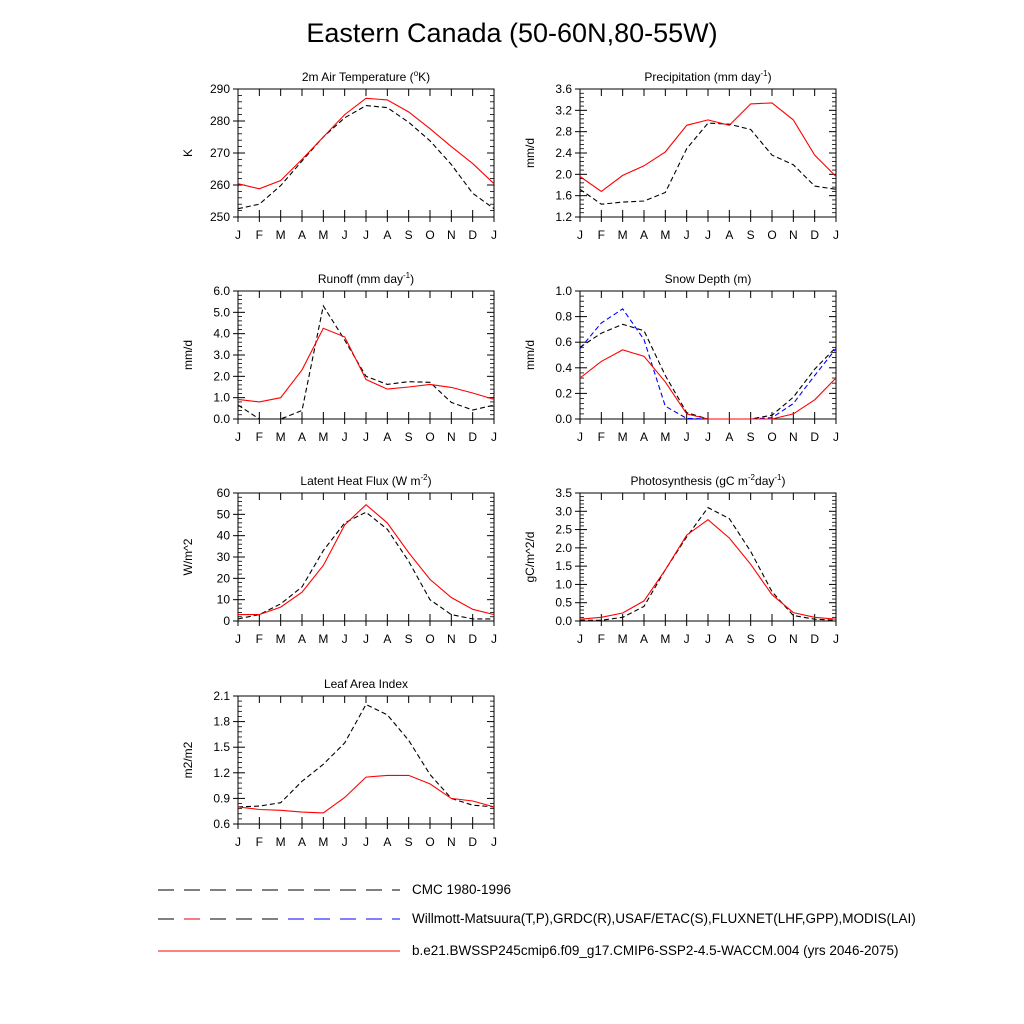 Image resolution: width=1024 pixels, height=1024 pixels. What do you see at coordinates (220, 121) in the screenshot?
I see `y-tick-label: 280` at bounding box center [220, 121].